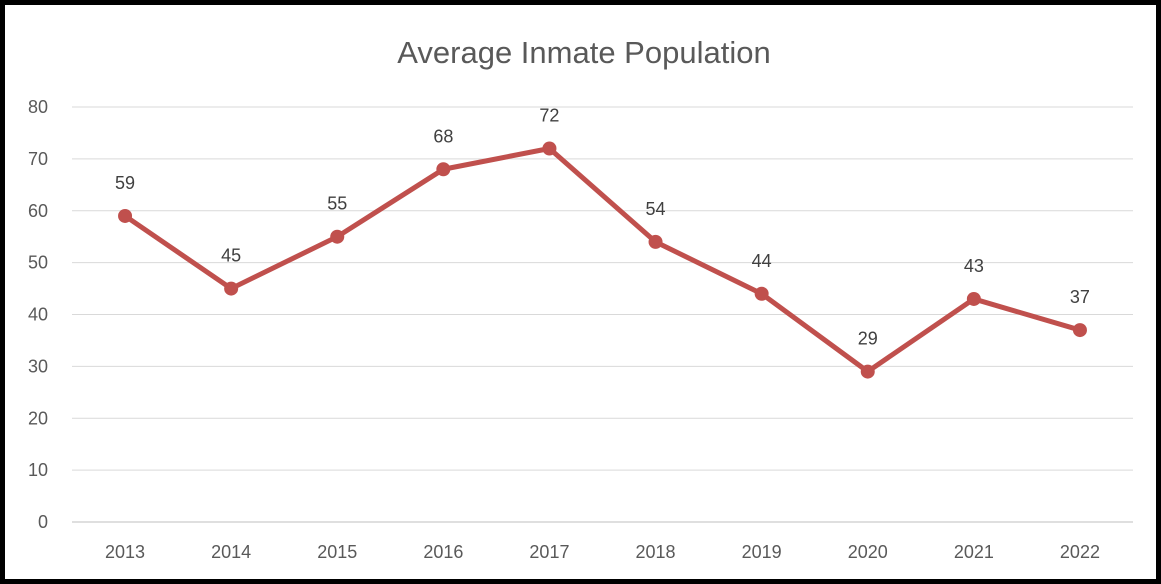  What do you see at coordinates (656, 209) in the screenshot?
I see `data-label-2018: 54` at bounding box center [656, 209].